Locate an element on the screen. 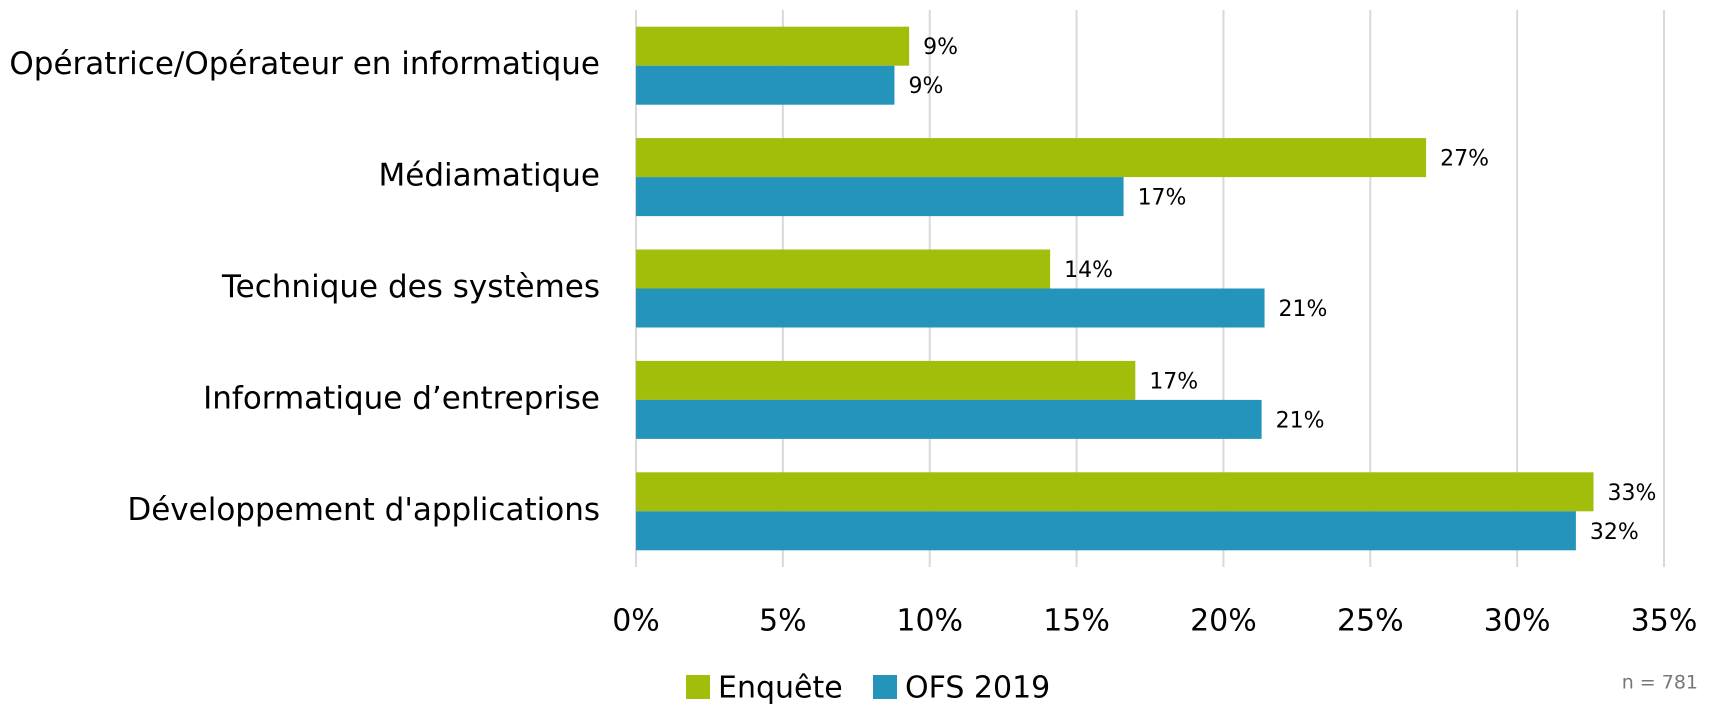 This screenshot has height=705, width=1711. category-label: Médiamatique is located at coordinates (489, 176).